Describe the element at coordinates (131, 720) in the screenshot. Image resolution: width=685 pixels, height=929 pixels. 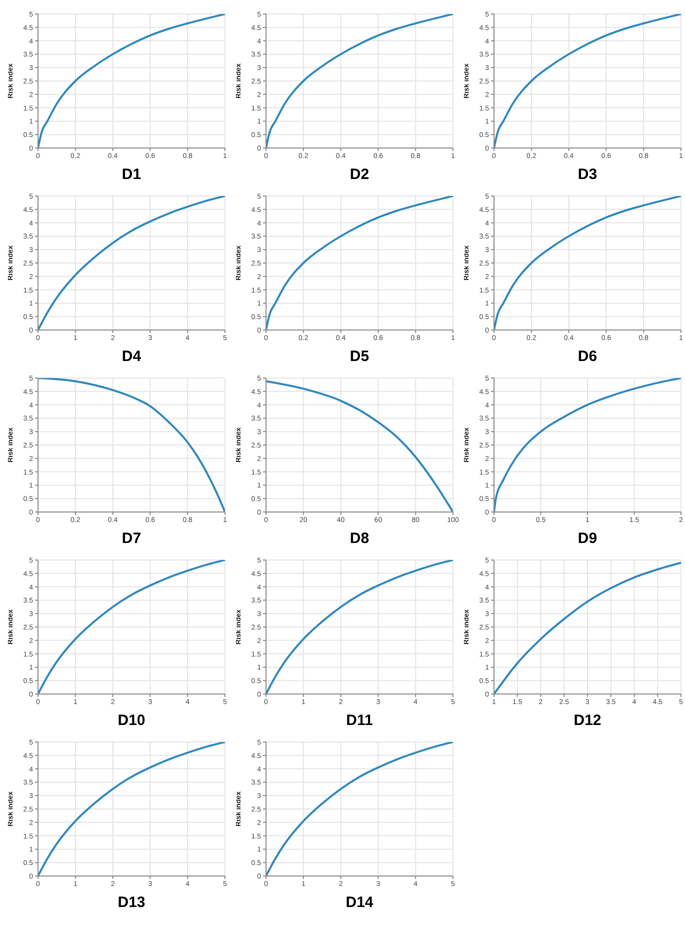
I see `text: D10` at that location.